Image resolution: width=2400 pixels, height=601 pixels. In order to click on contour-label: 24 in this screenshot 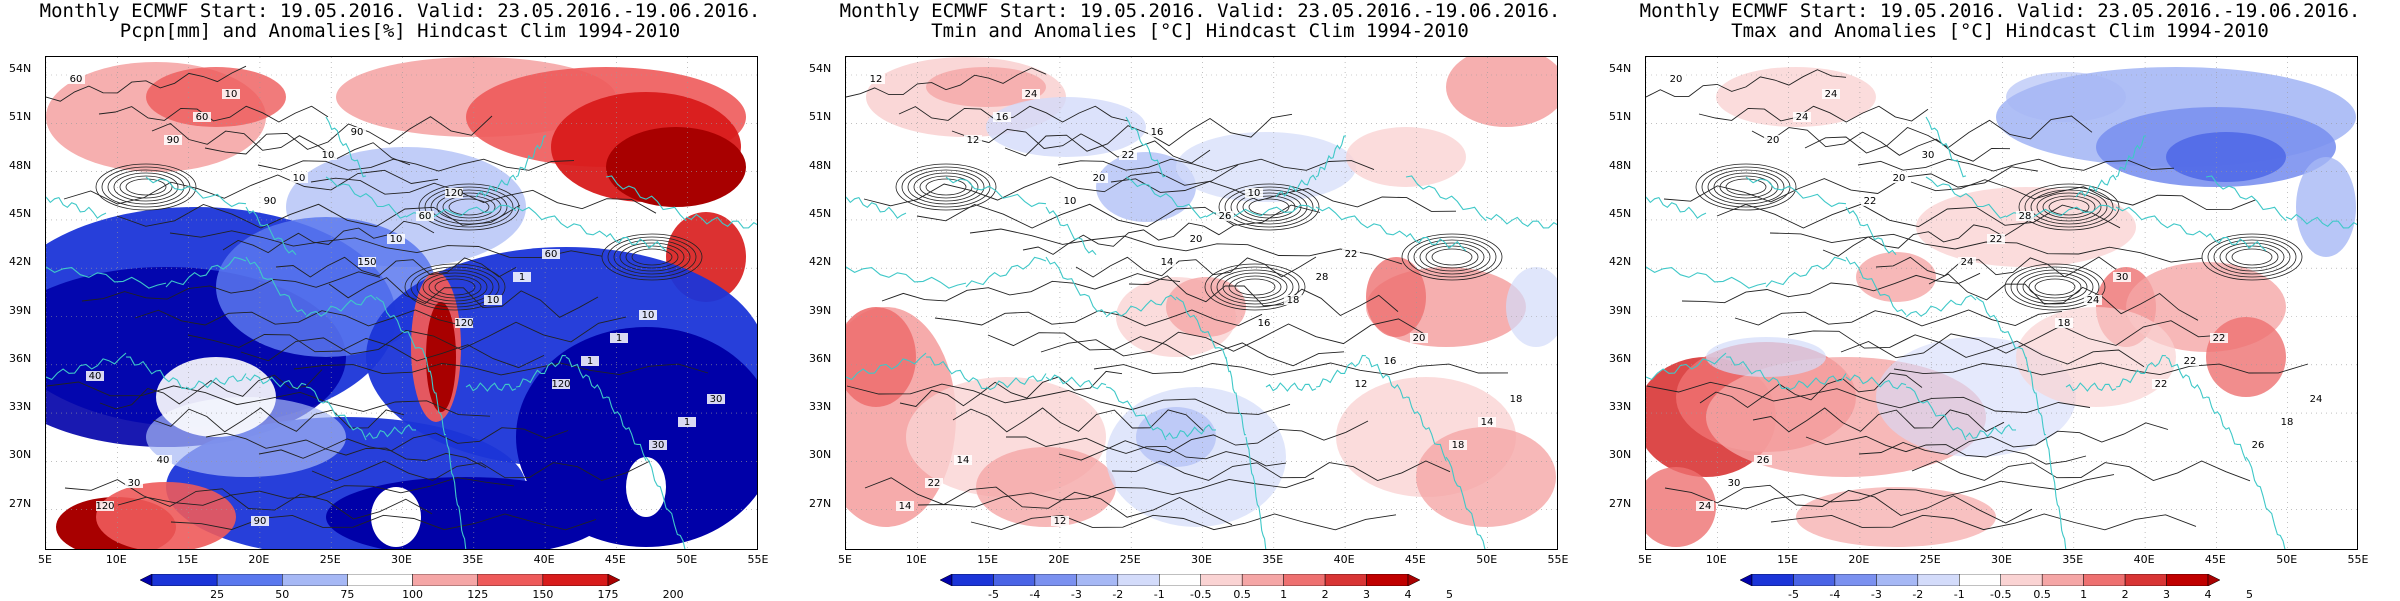, I will do `click(1031, 94)`.